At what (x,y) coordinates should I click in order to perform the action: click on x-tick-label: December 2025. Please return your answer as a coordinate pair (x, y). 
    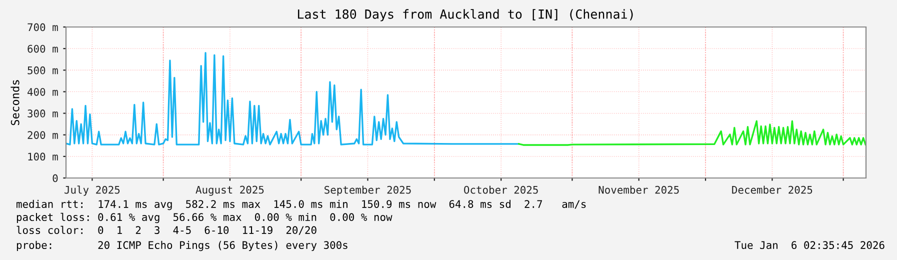
    Looking at the image, I should click on (772, 190).